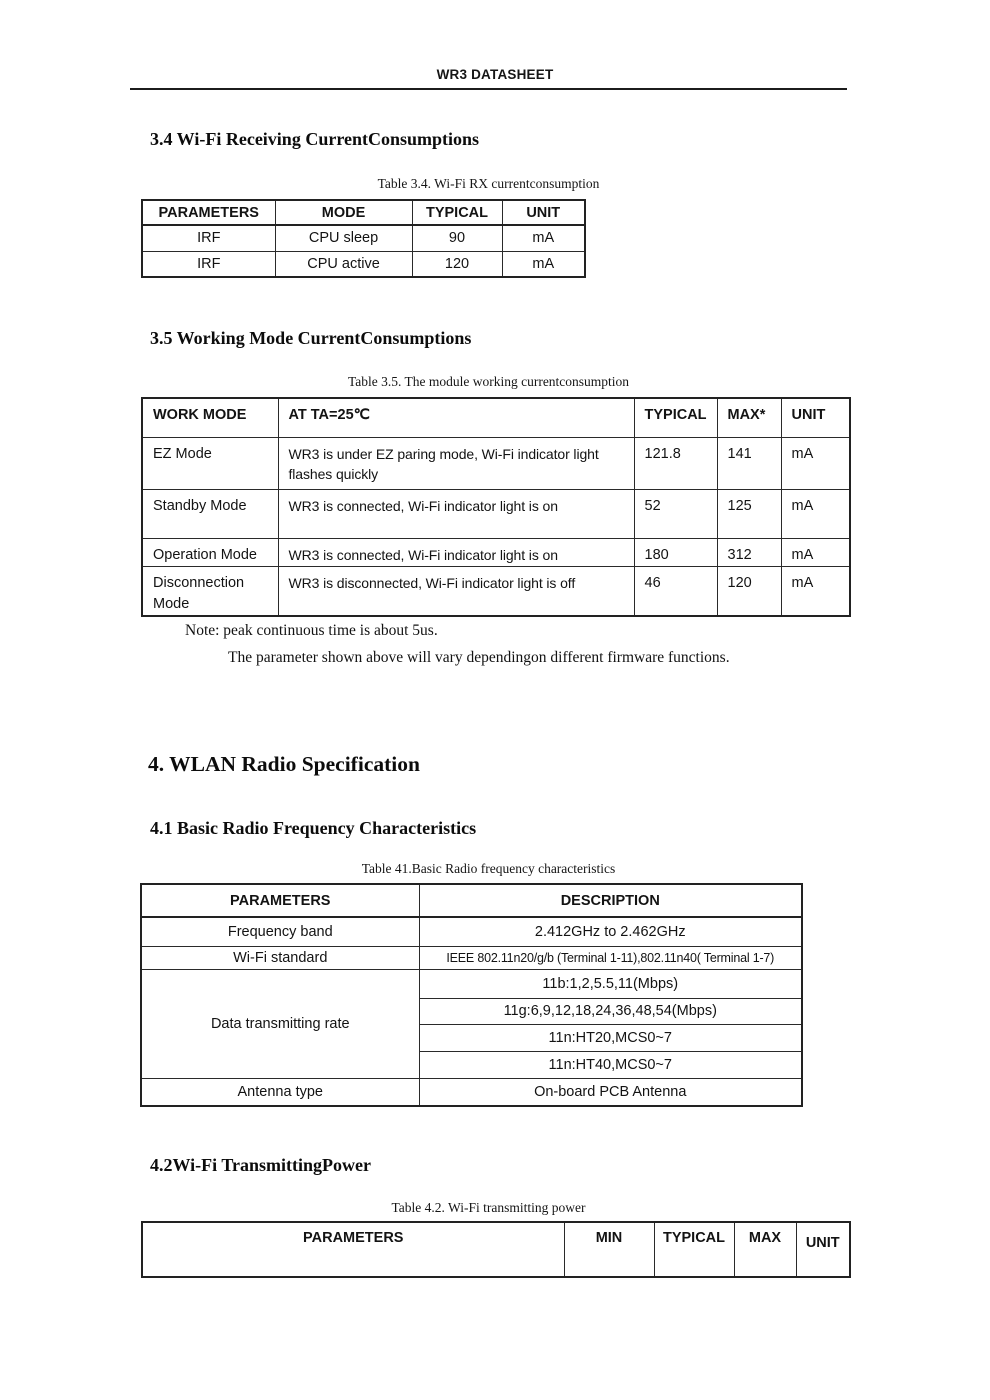 This screenshot has width=990, height=1400. I want to click on section-heading-3-4: 3.4 Wi-Fi Receiving CurrentConsumptions, so click(315, 139).